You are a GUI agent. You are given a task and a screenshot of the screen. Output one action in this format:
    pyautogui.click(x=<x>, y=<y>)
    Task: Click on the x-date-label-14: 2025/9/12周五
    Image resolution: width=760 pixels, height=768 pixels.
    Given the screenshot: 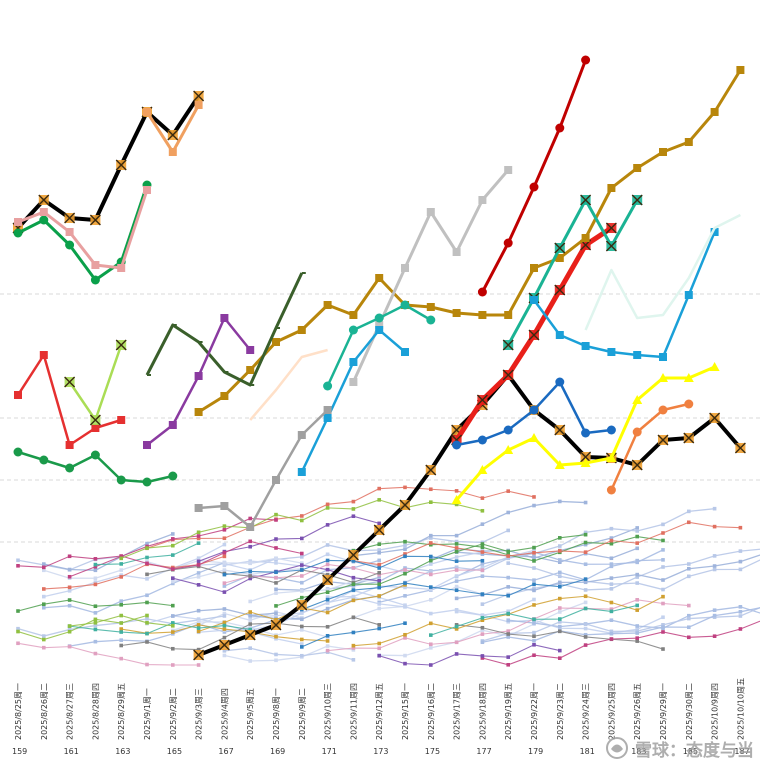 What is the action you would take?
    pyautogui.click(x=379, y=711)
    